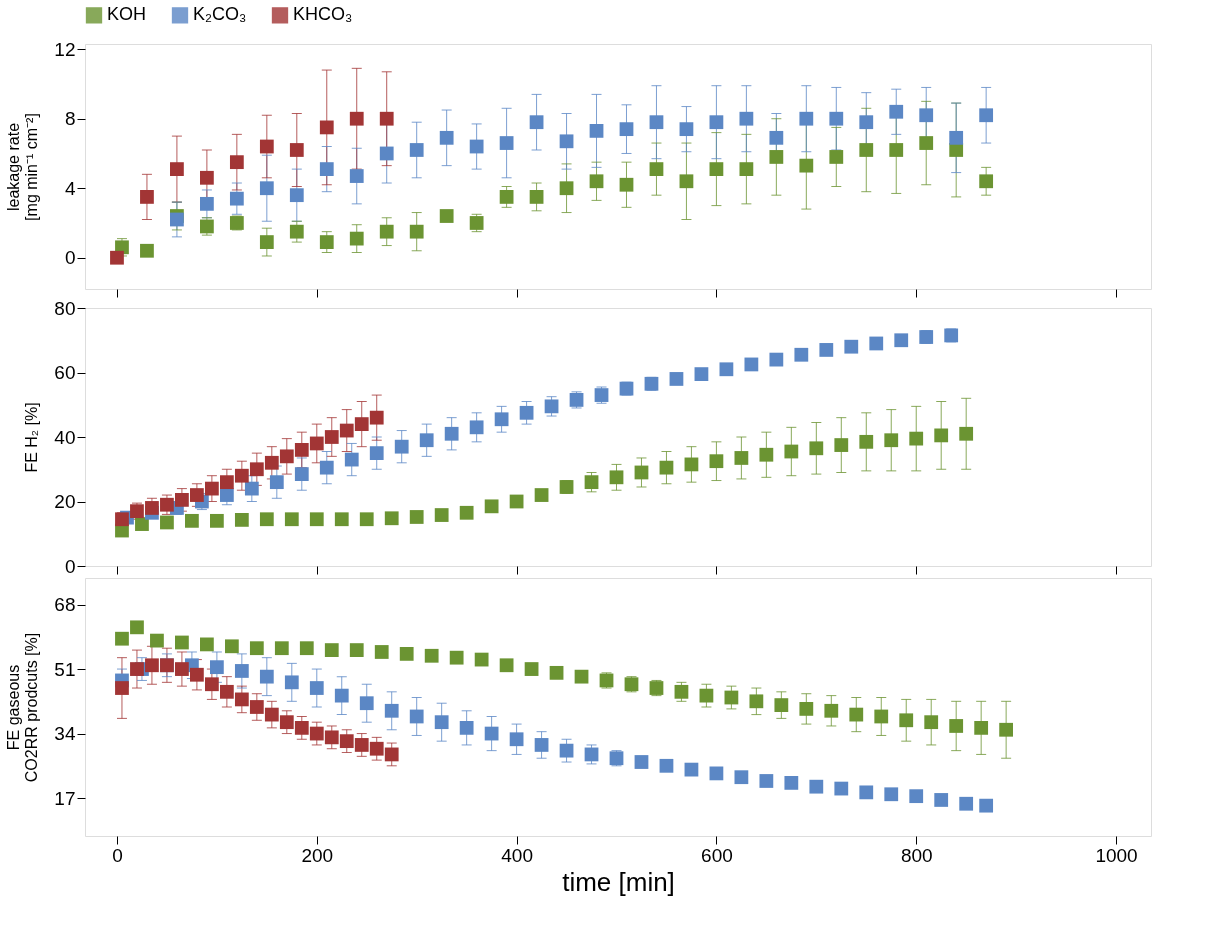  I want to click on x-tick-label: 400, so click(517, 855).